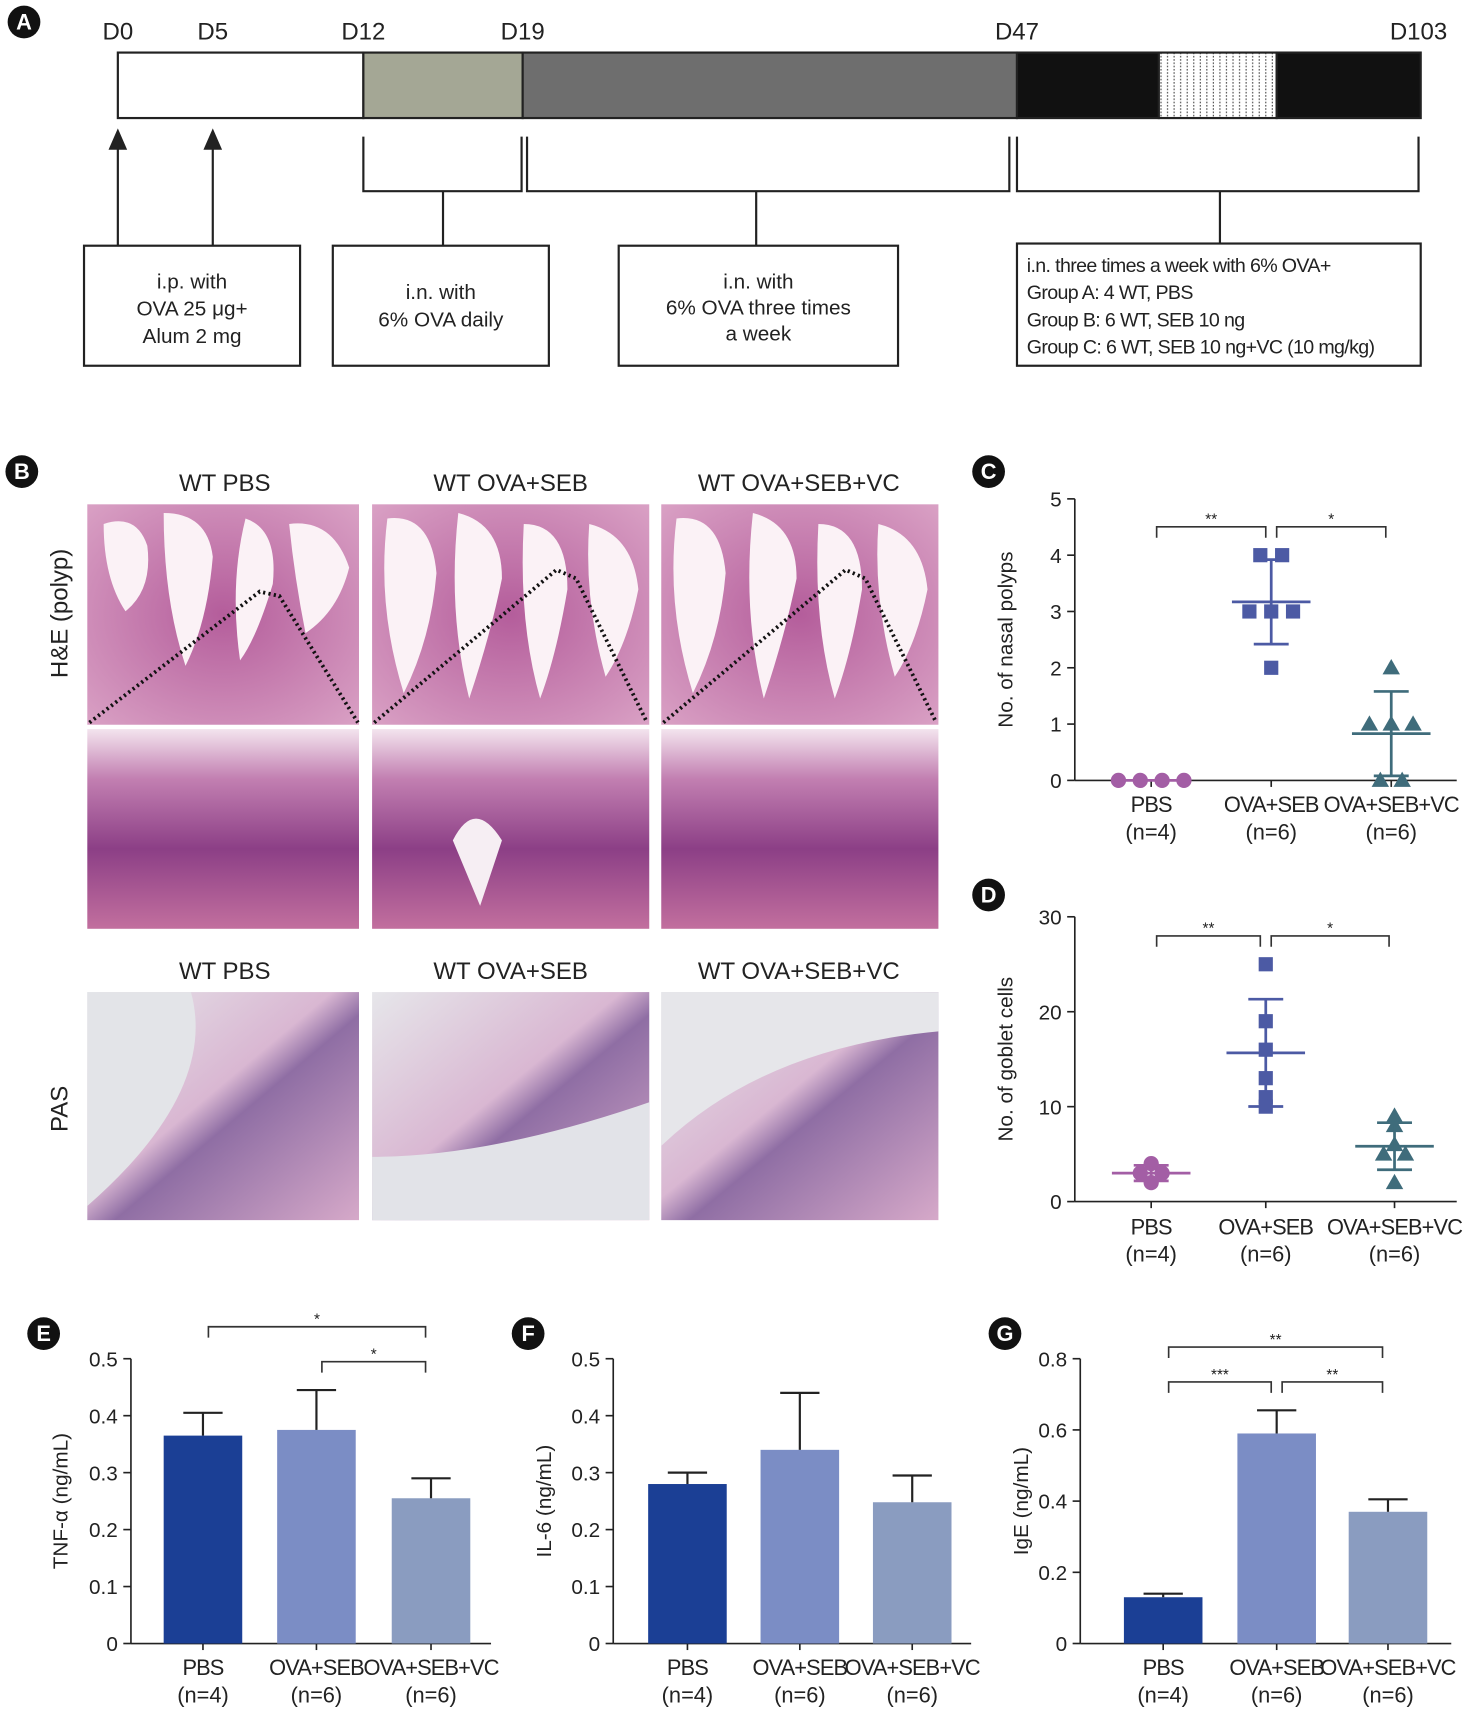  Describe the element at coordinates (191, 309) in the screenshot. I see `box-text: OVA 25 μg+` at that location.